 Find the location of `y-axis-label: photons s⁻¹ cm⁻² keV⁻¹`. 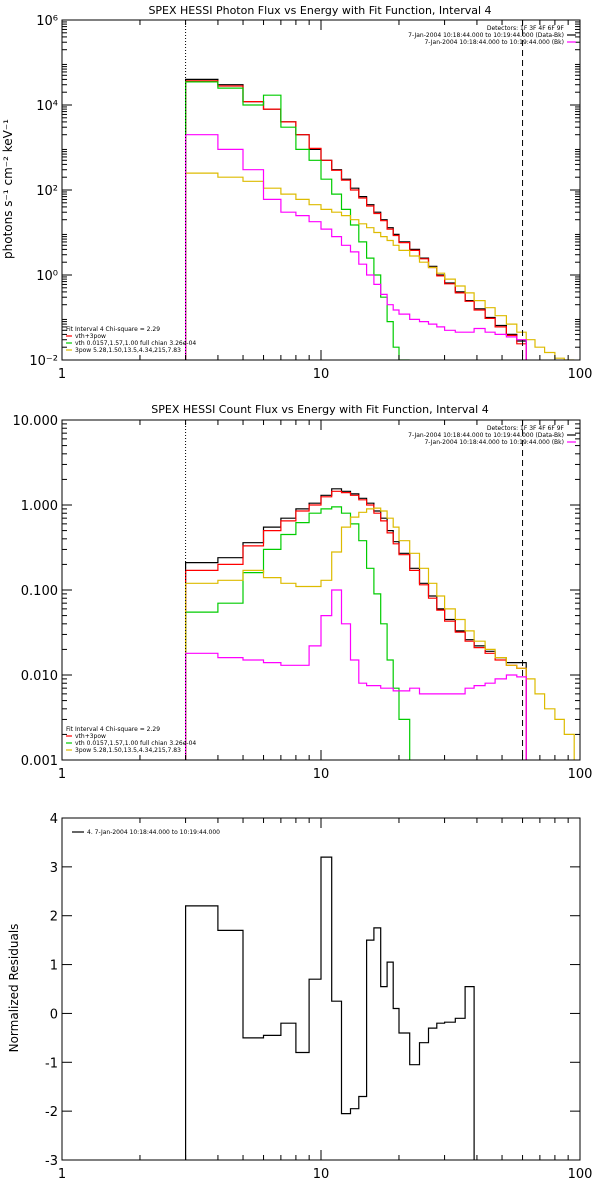

y-axis-label: photons s⁻¹ cm⁻² keV⁻¹ is located at coordinates (8, 189).